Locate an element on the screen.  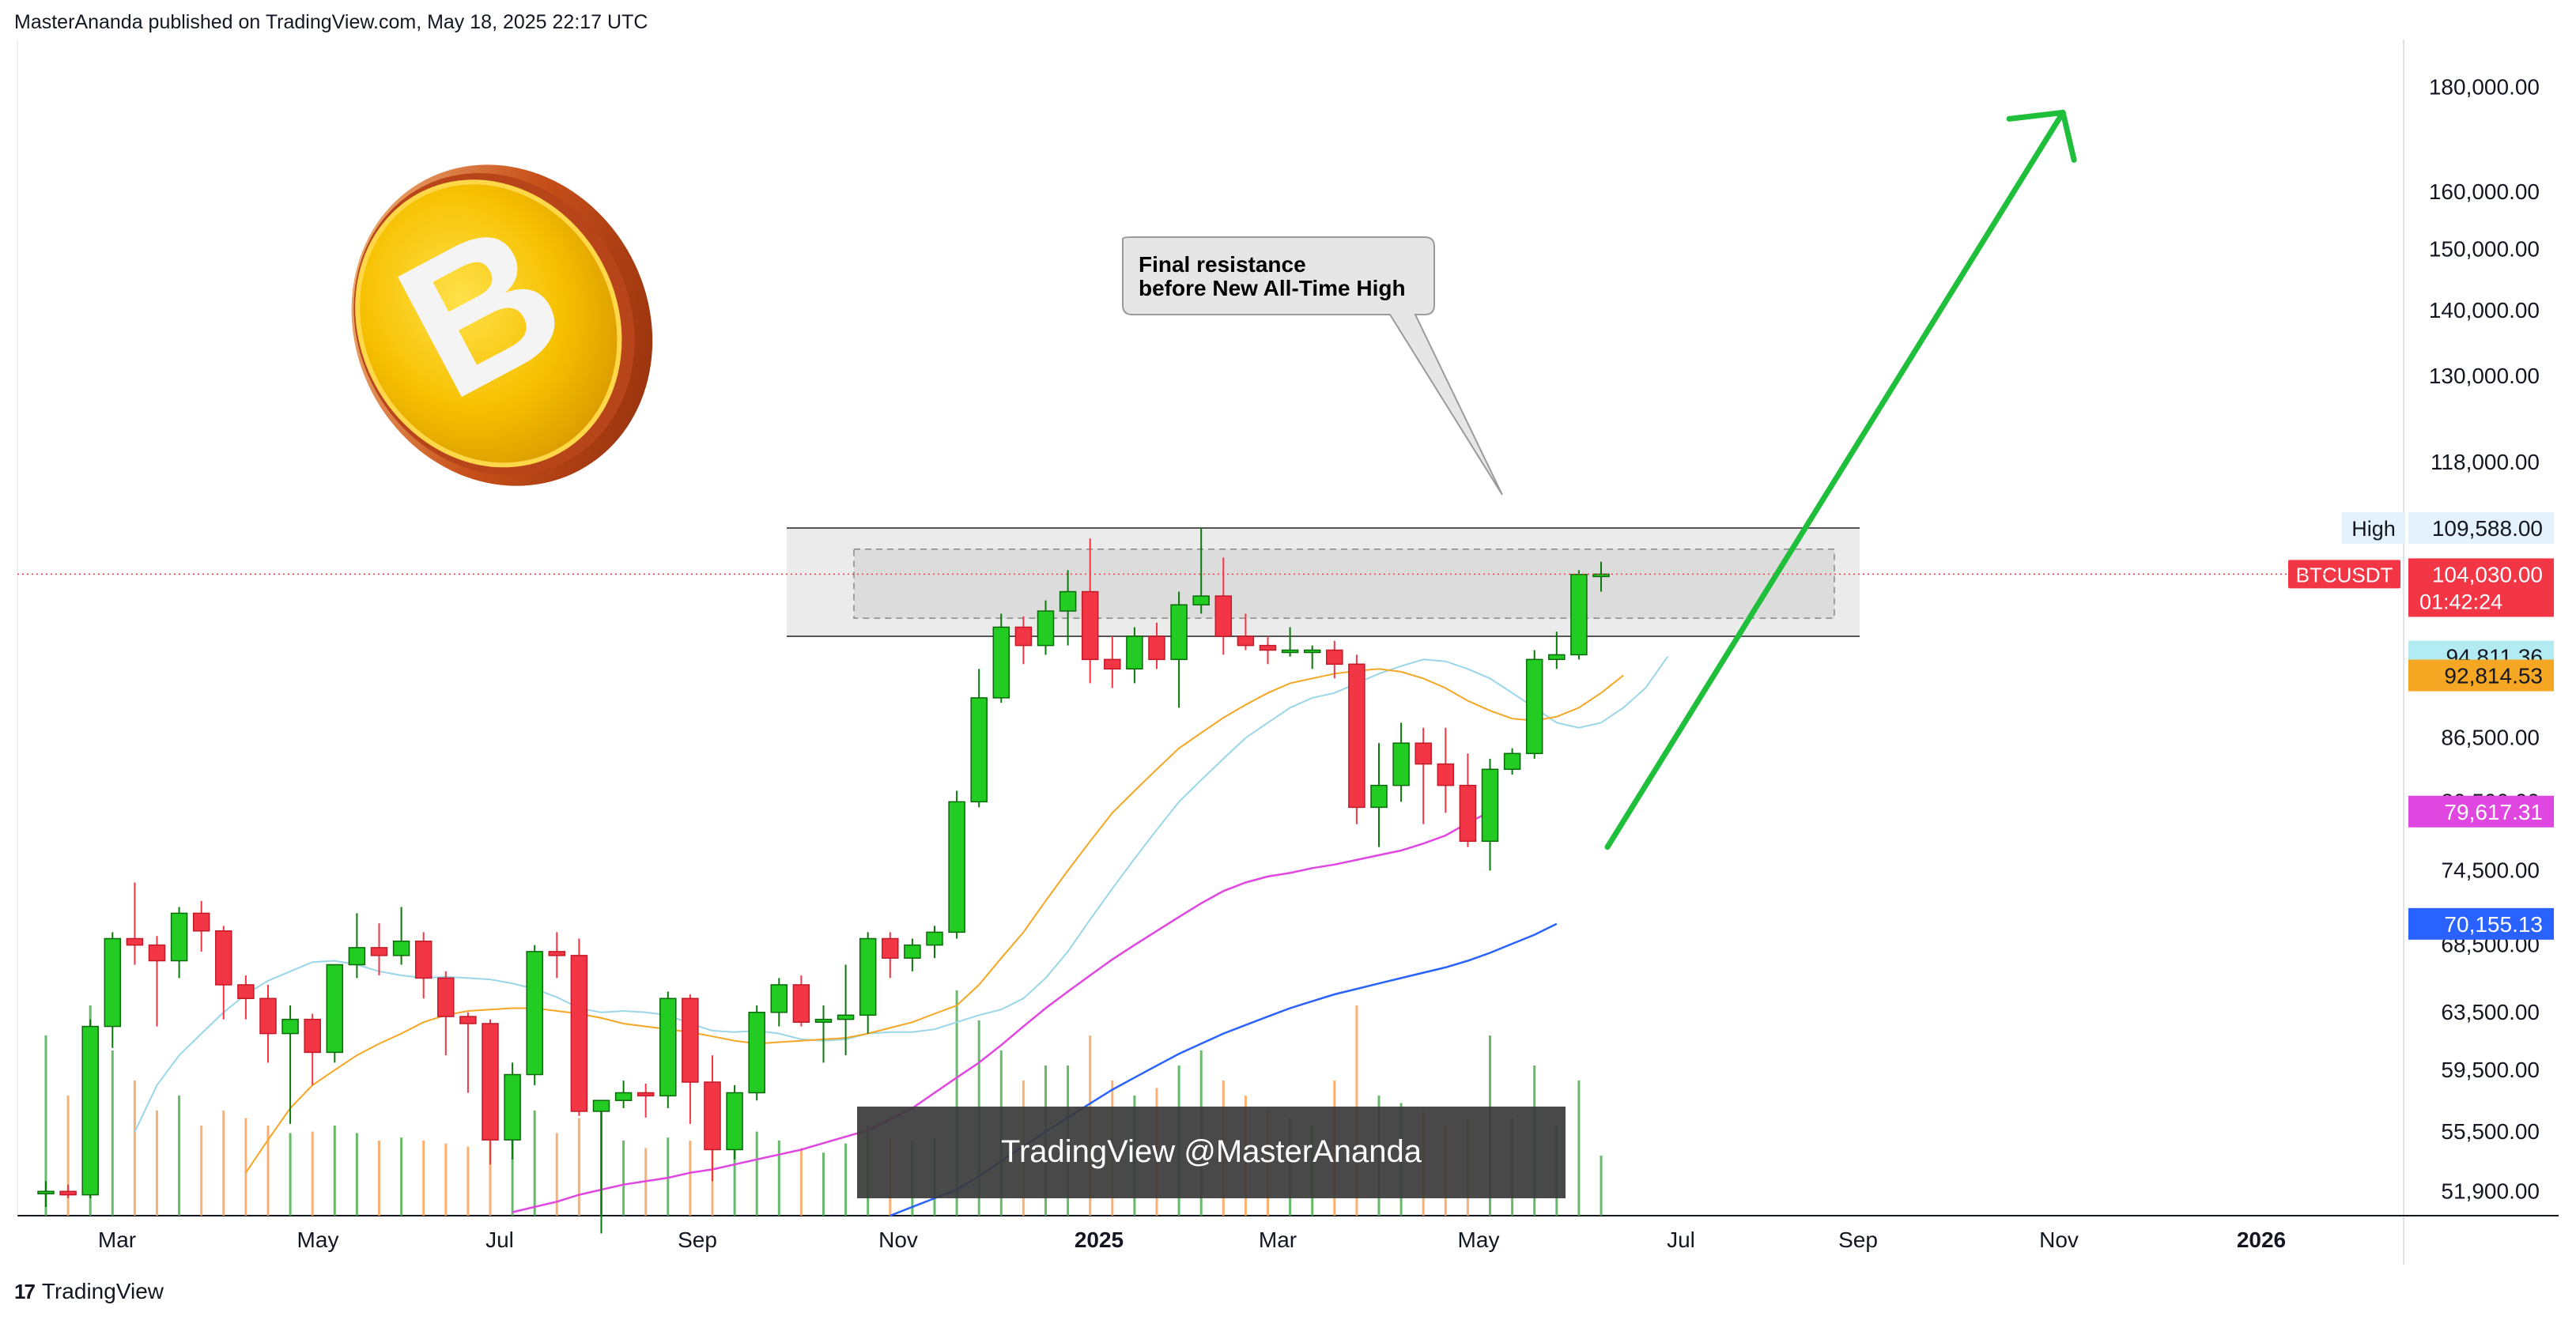
price-tick-label: 55,500.00 is located at coordinates (2490, 1131).